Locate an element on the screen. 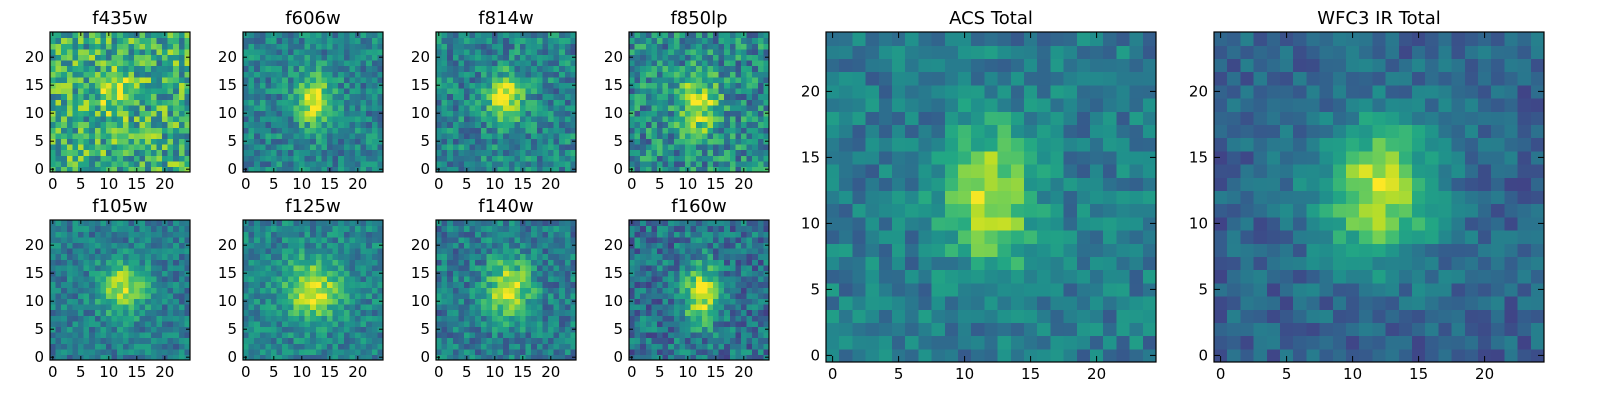 The width and height of the screenshot is (1600, 400). panel-title: f606w is located at coordinates (312, 18).